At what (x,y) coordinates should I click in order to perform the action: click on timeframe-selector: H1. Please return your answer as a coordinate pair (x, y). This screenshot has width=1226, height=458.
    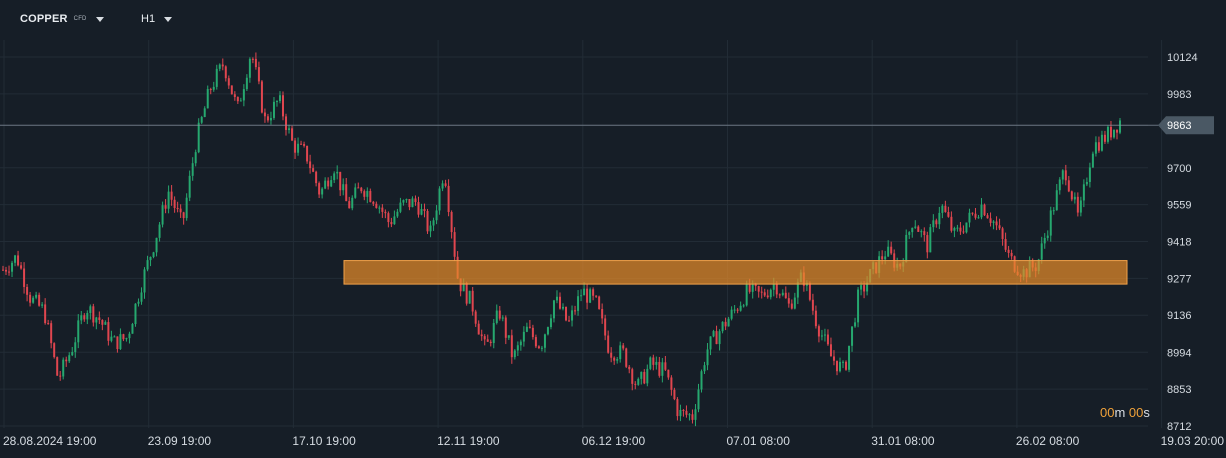
    Looking at the image, I should click on (157, 19).